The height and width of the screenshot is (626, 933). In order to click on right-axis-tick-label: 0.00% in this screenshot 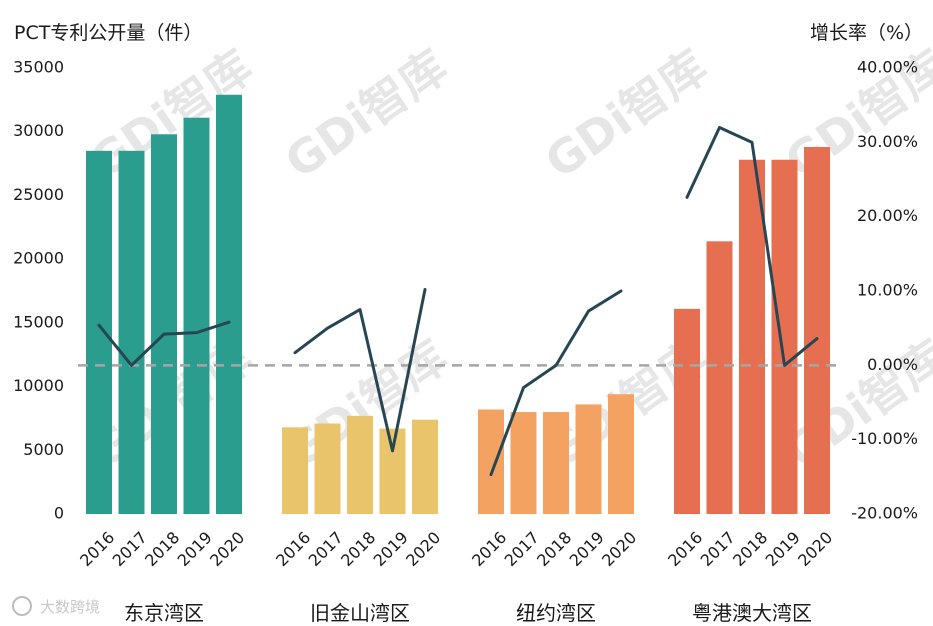, I will do `click(892, 364)`.